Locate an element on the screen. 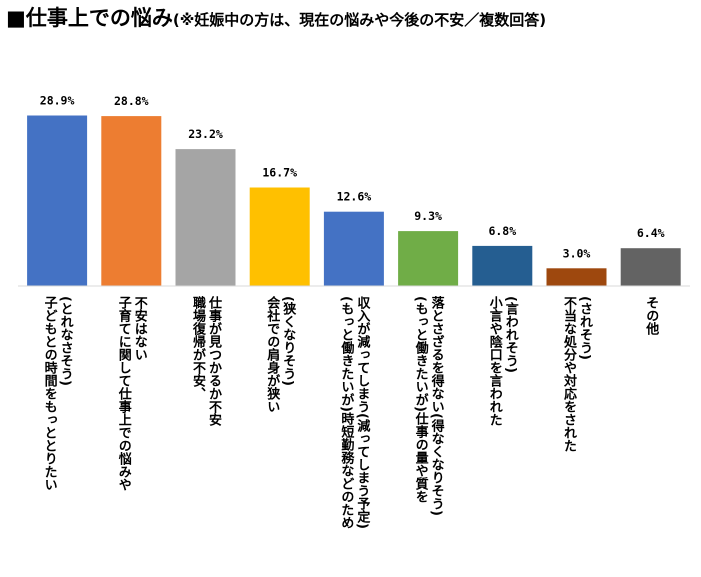 The width and height of the screenshot is (701, 577). category-label-7-line-1: (言われそう) is located at coordinates (511, 334).